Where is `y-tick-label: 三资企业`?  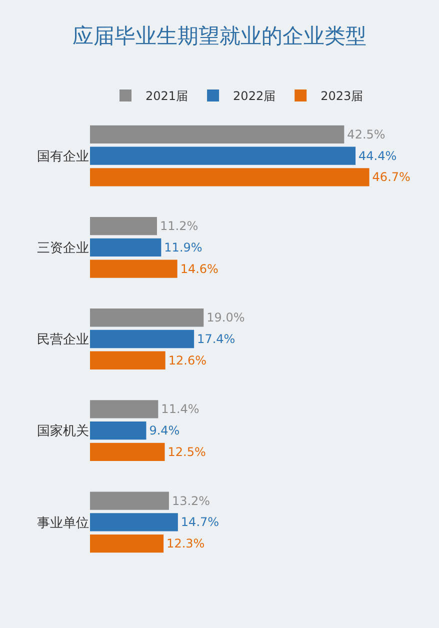
y-tick-label: 三资企业 is located at coordinates (63, 248).